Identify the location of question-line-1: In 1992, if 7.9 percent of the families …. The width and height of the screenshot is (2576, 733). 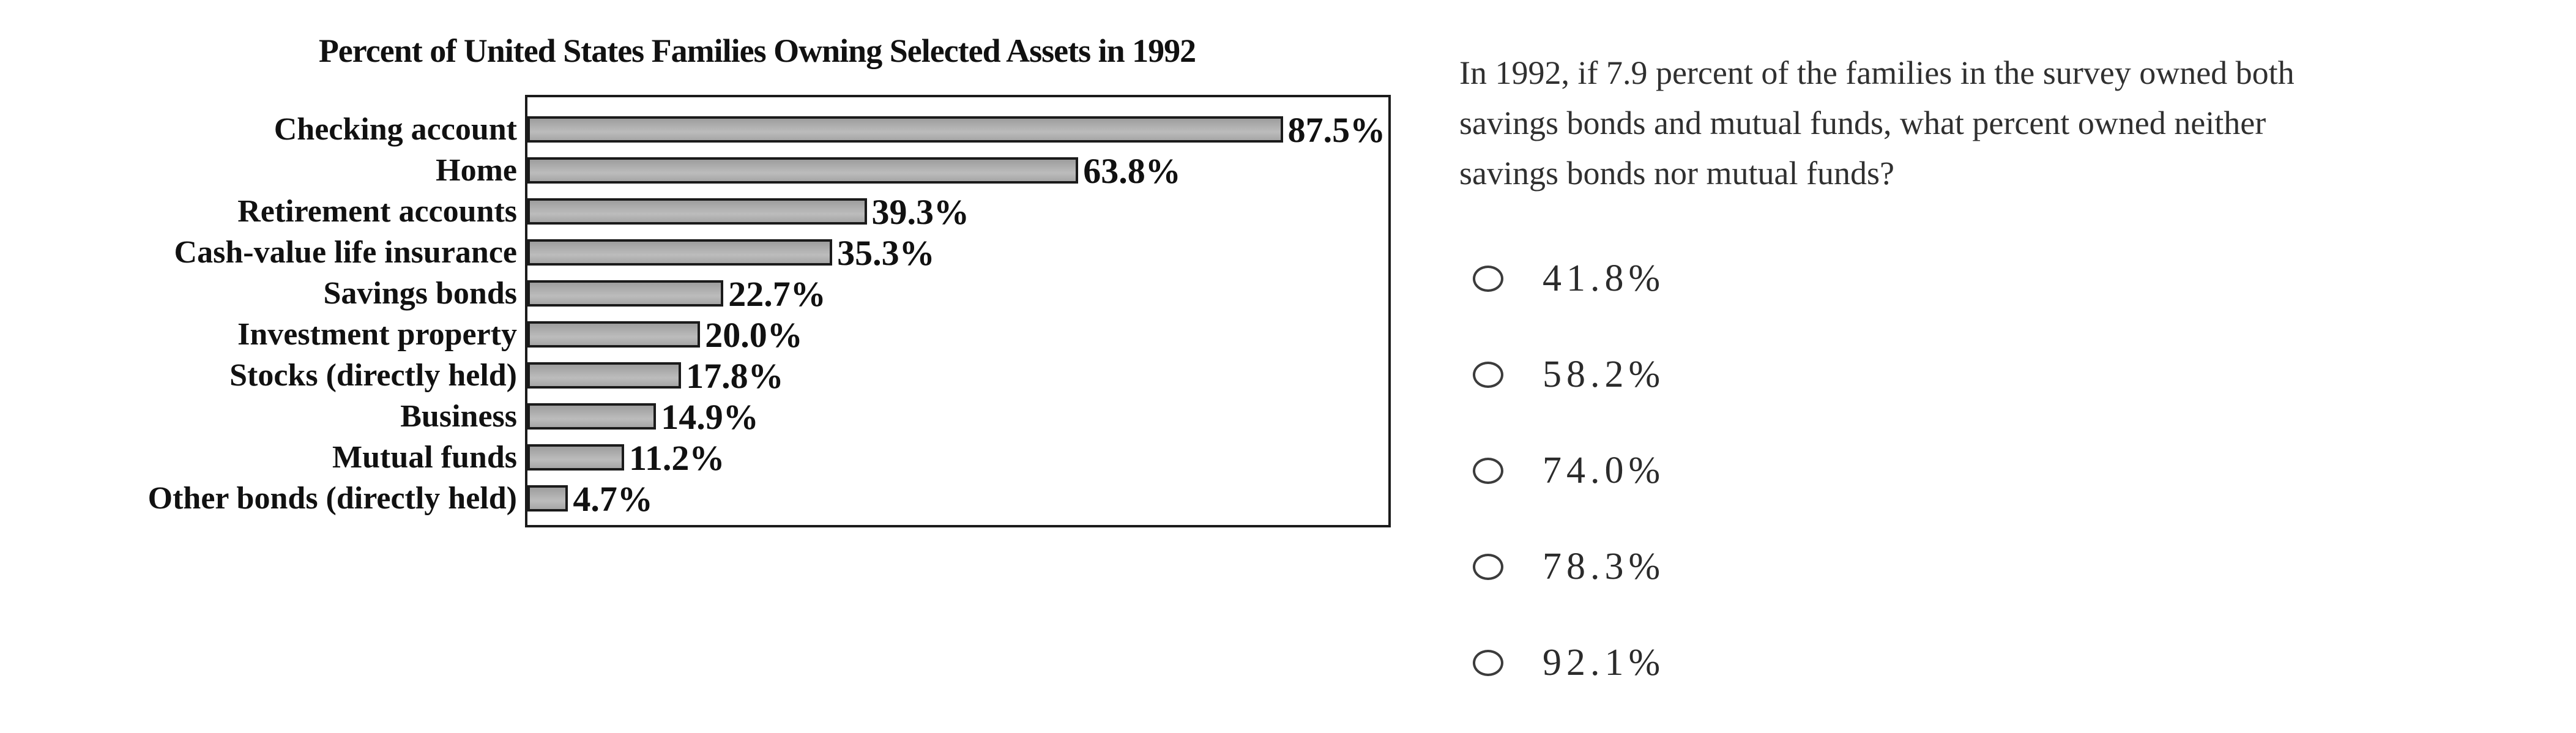
(1877, 72).